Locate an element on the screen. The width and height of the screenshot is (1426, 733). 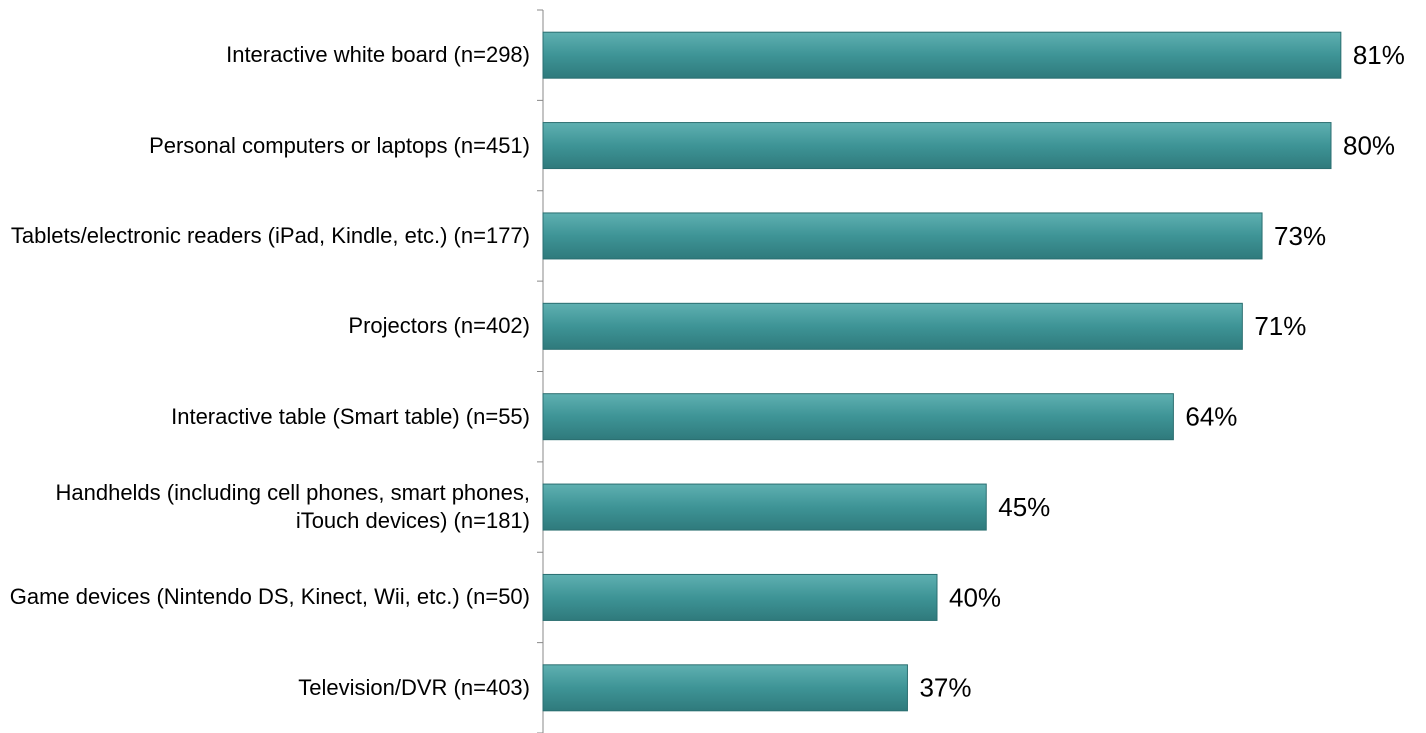
category-label: Television/DVR (n=403) is located at coordinates (414, 687).